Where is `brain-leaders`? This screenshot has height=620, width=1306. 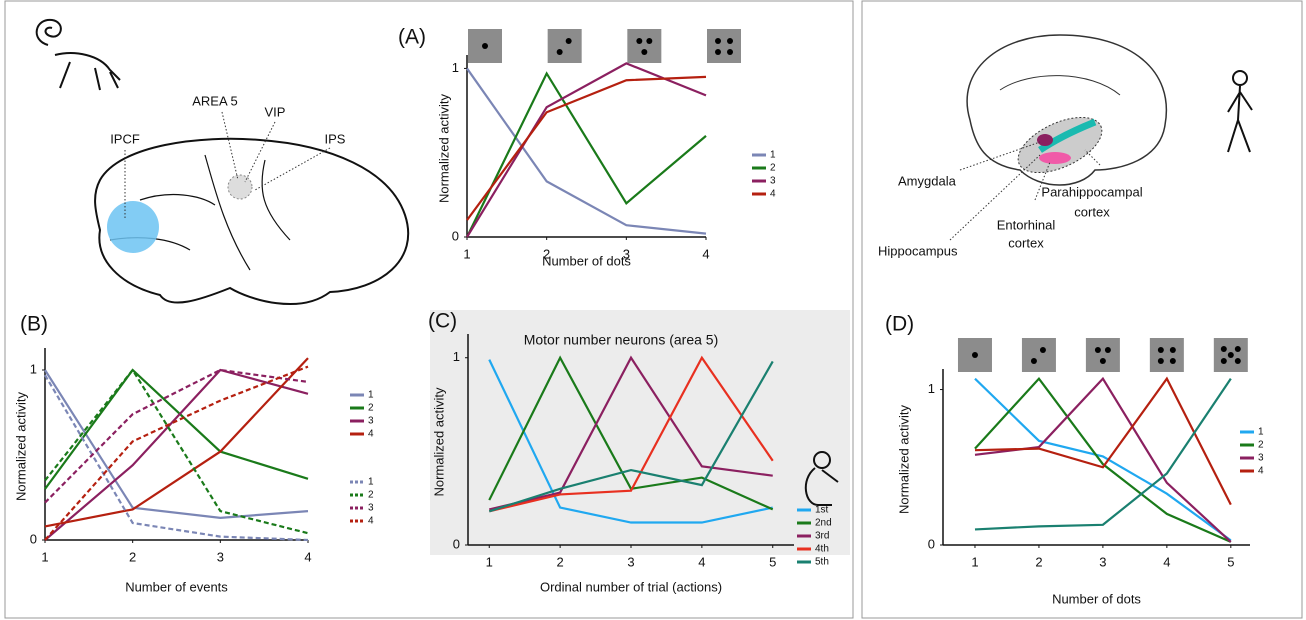
brain-leaders is located at coordinates (1025, 191).